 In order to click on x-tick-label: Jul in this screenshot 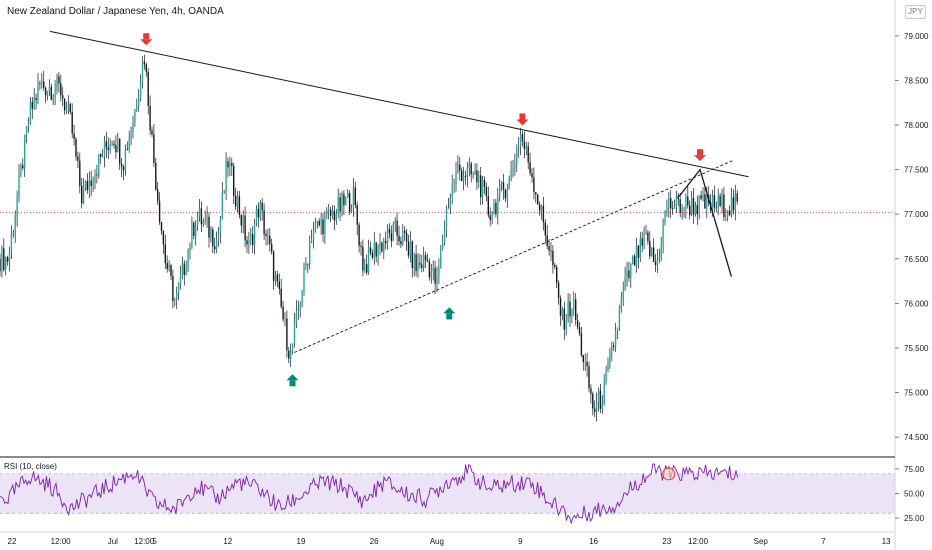, I will do `click(113, 541)`.